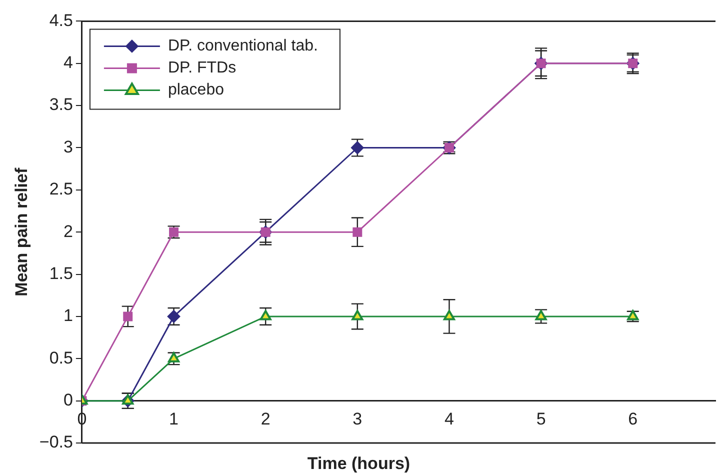 The image size is (723, 473). Describe the element at coordinates (196, 90) in the screenshot. I see `legend-label: placebo` at that location.